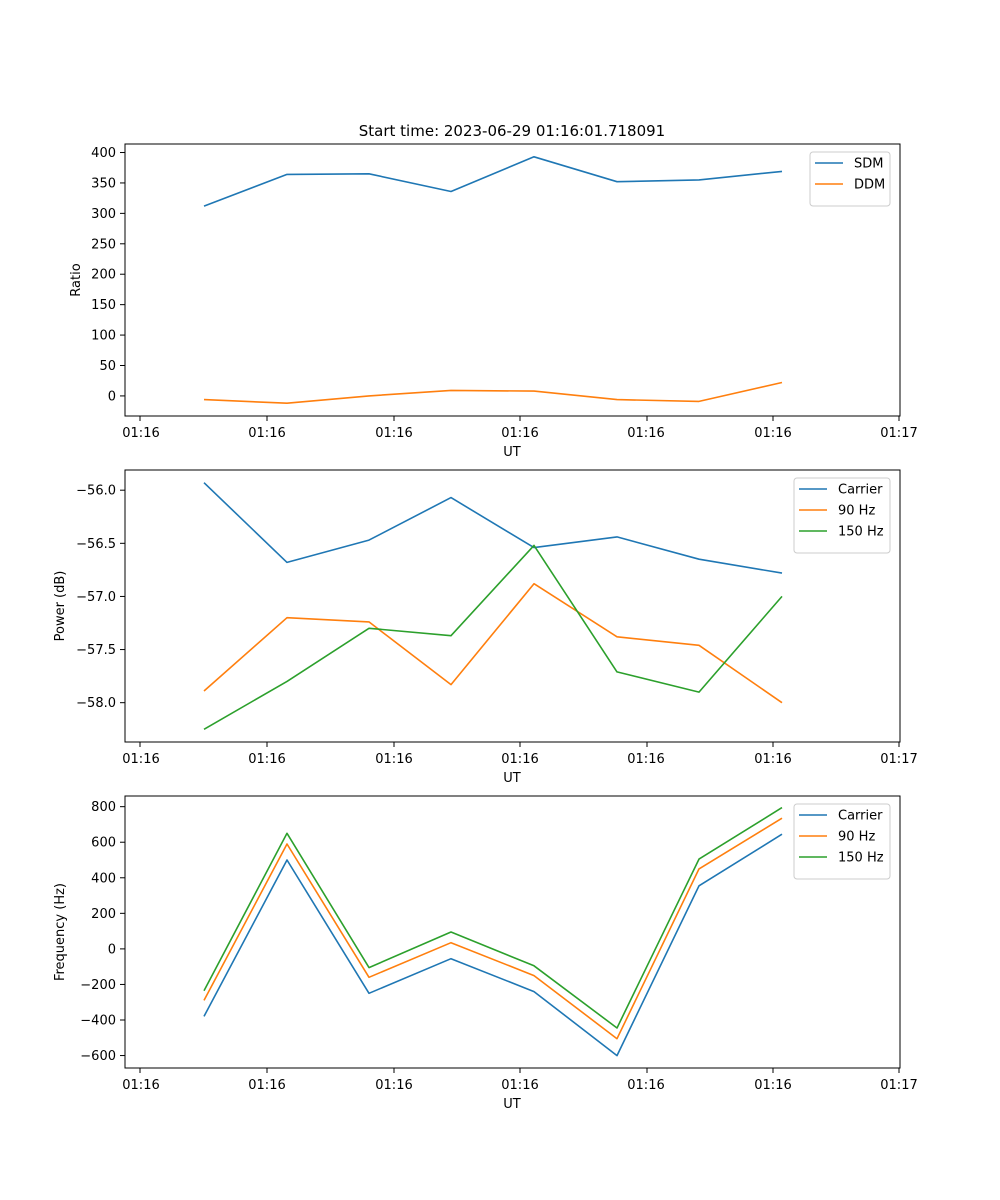 The image size is (1000, 1200). What do you see at coordinates (103, 183) in the screenshot?
I see `y-tick-label: 350` at bounding box center [103, 183].